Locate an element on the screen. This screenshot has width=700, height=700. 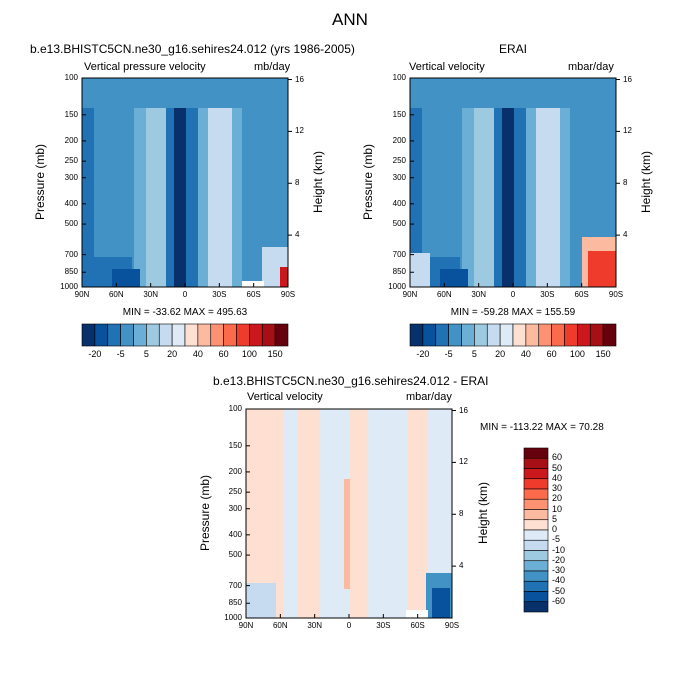
y-axis-label-left: Pressure (mb) is located at coordinates (40, 182).